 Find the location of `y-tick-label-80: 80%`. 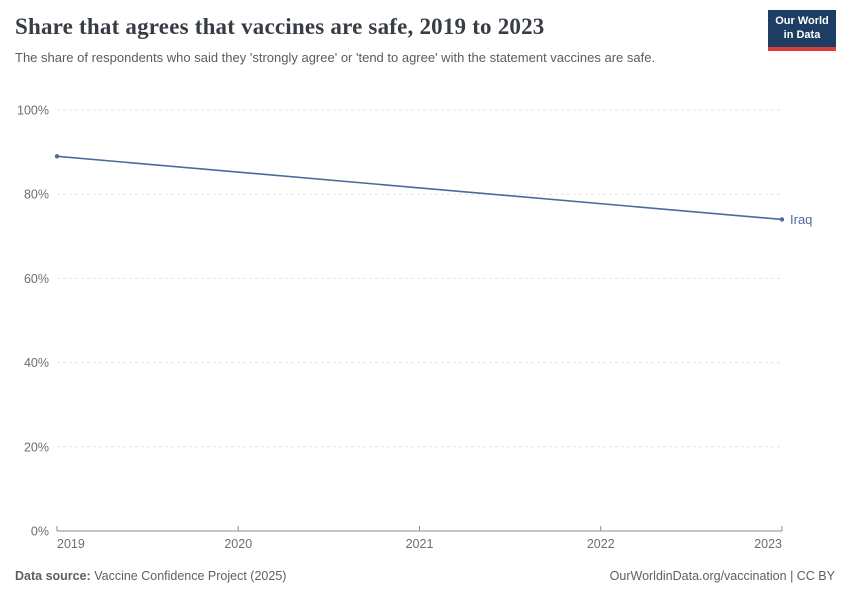

y-tick-label-80: 80% is located at coordinates (36, 195).